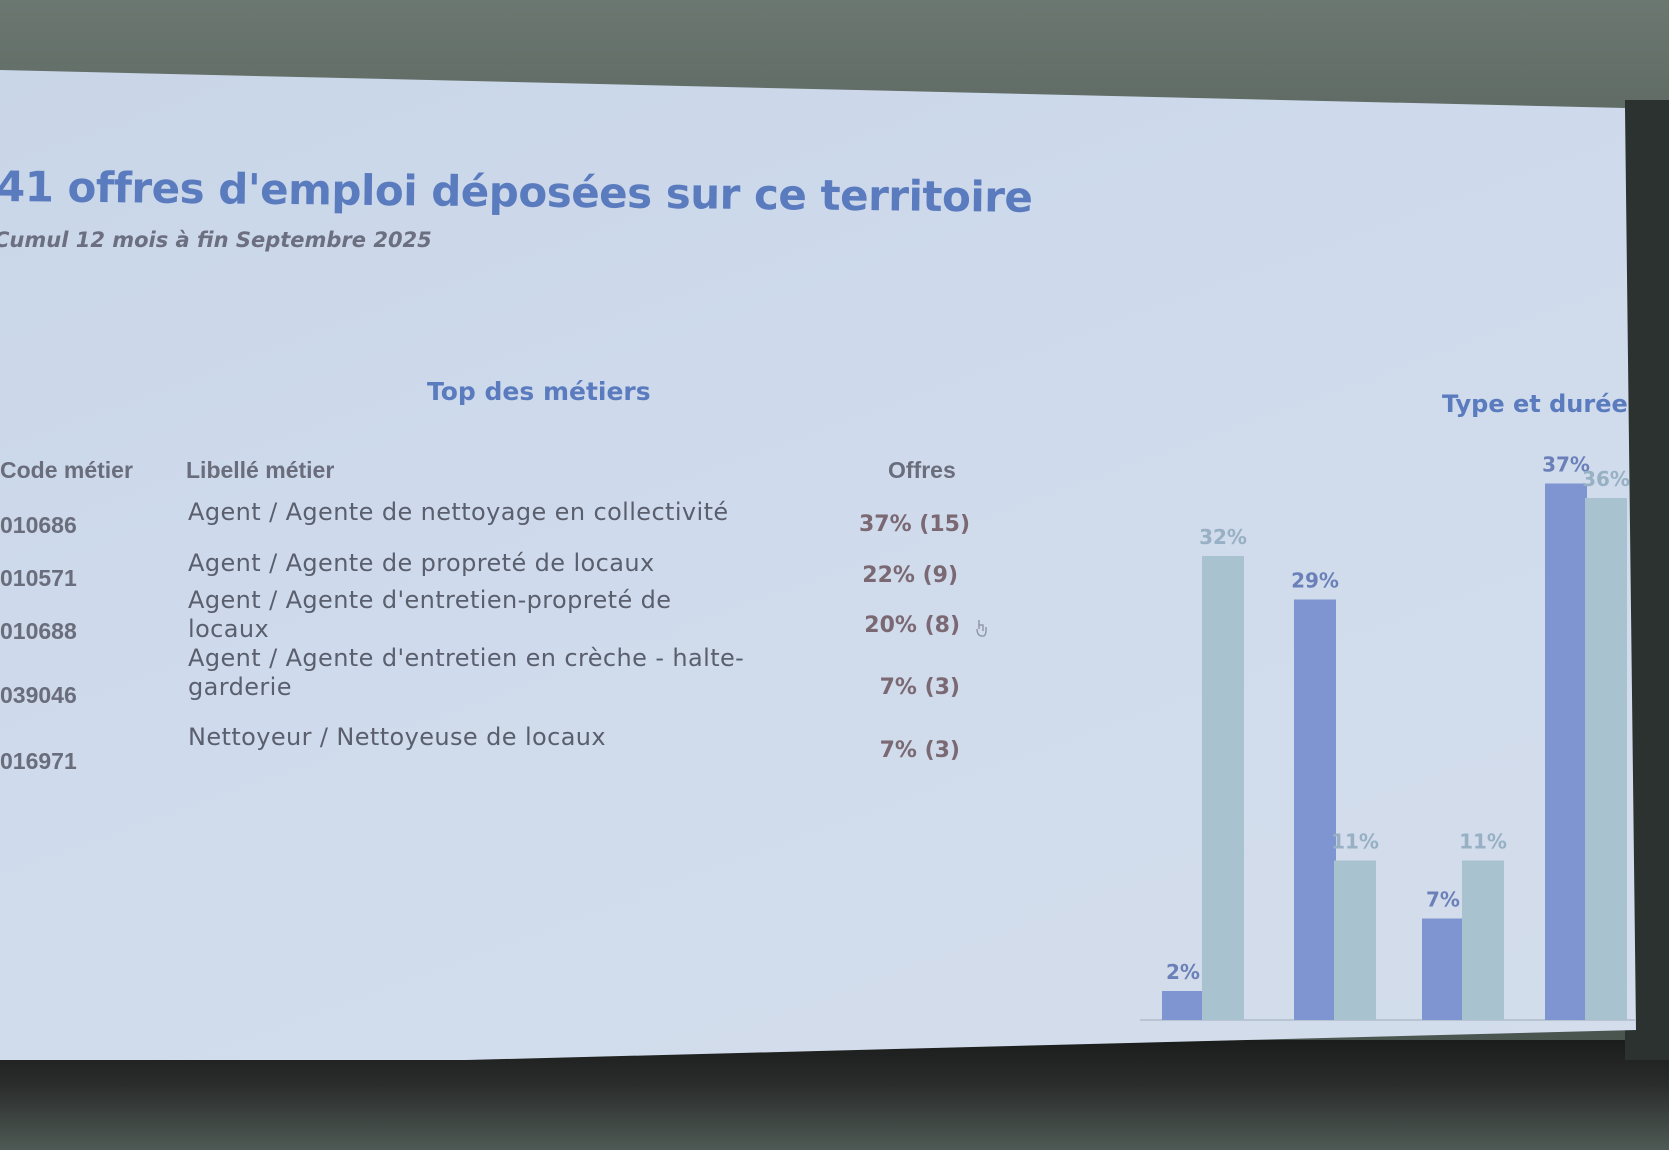 The width and height of the screenshot is (1669, 1150). Describe the element at coordinates (66, 470) in the screenshot. I see `header-code-metier: Code métier` at that location.